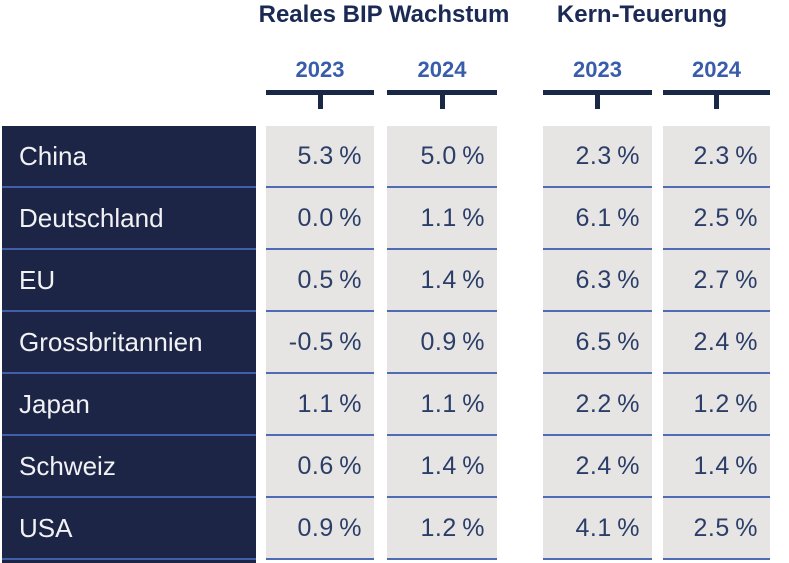 The height and width of the screenshot is (563, 789). Describe the element at coordinates (642, 14) in the screenshot. I see `group-header-core-inflation: Kern-Teuerung` at that location.